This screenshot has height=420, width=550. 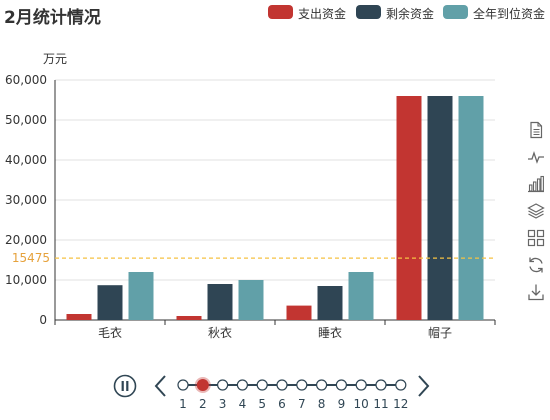 What do you see at coordinates (223, 404) in the screenshot?
I see `timeline-label: 3` at bounding box center [223, 404].